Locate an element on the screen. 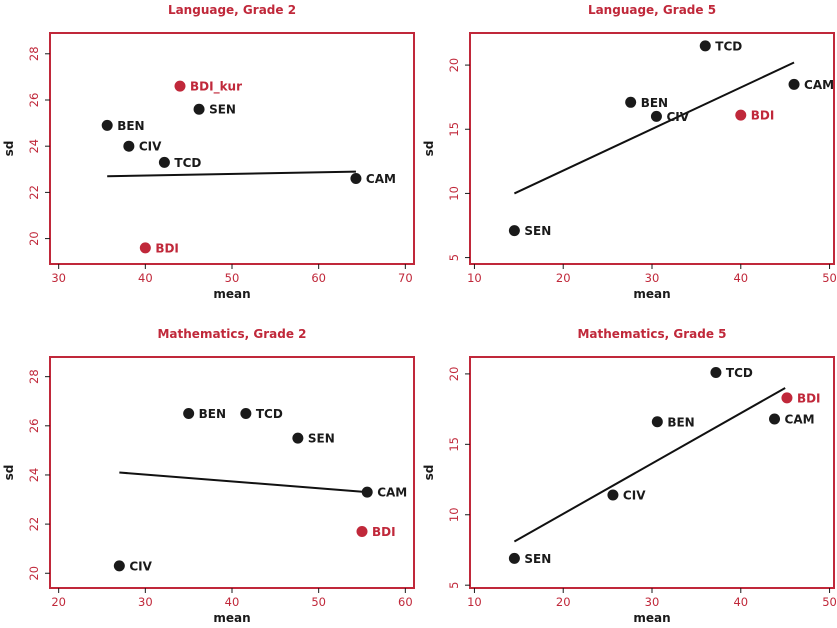  panel-title: Language, Grade 5 is located at coordinates (652, 10).